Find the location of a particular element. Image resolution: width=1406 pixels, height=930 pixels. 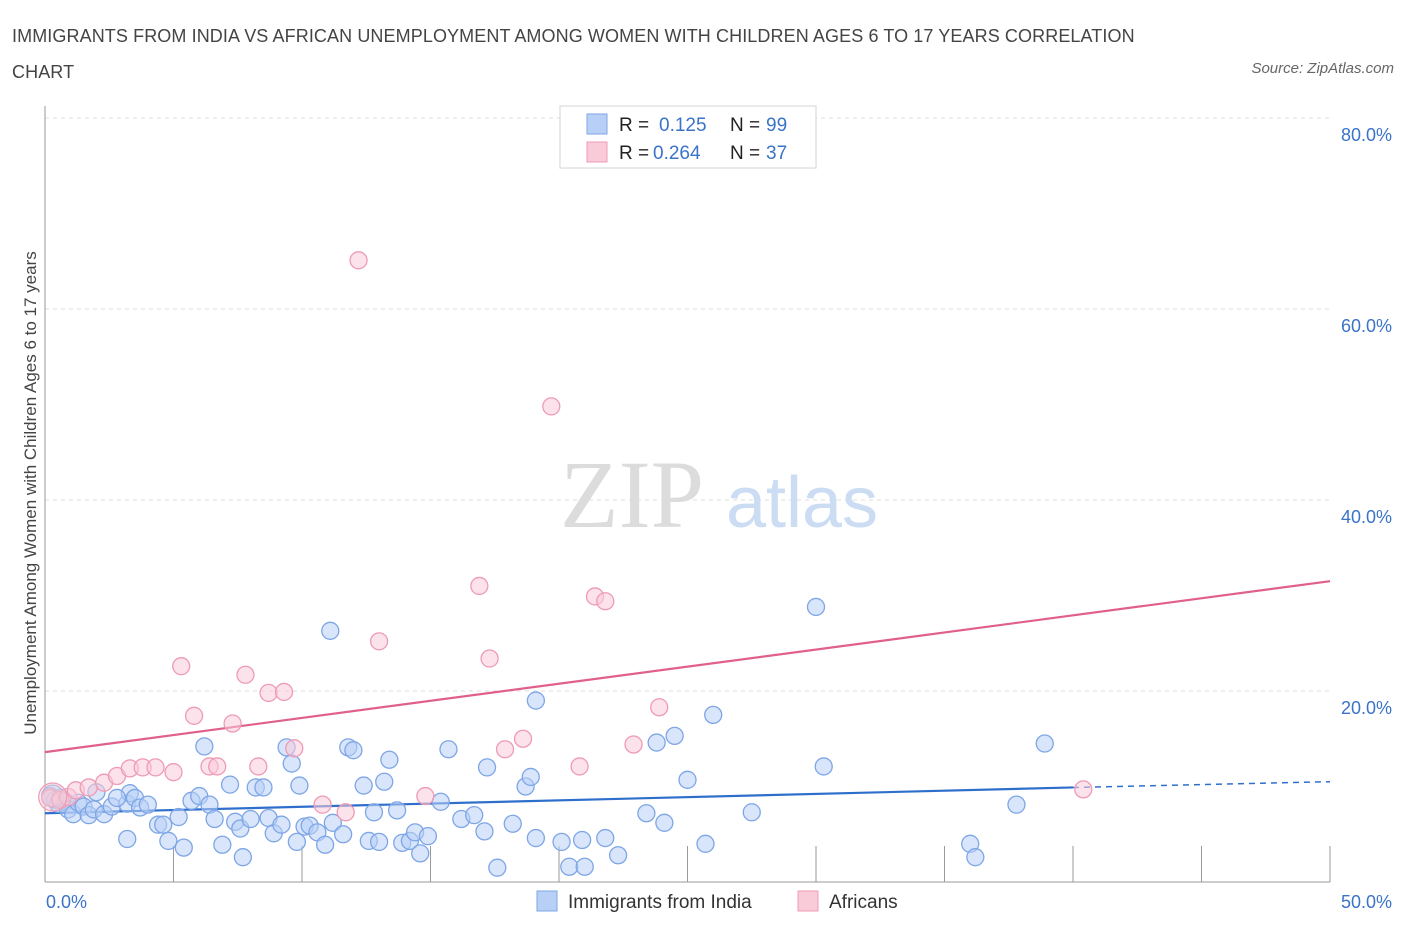

bottom-legend-label-india: Immigrants from India is located at coordinates (660, 902).